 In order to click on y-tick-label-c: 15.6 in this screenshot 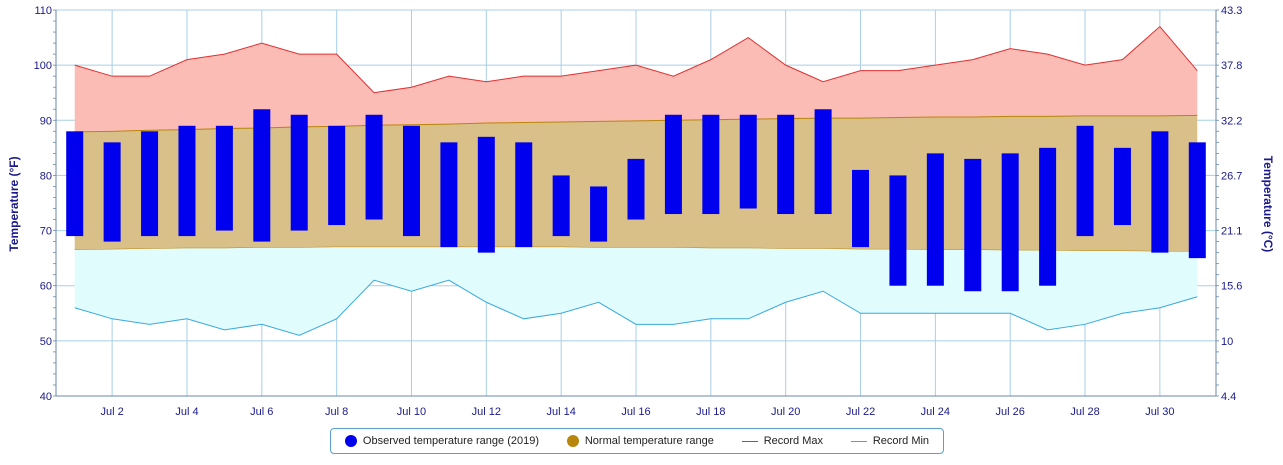, I will do `click(1231, 287)`.